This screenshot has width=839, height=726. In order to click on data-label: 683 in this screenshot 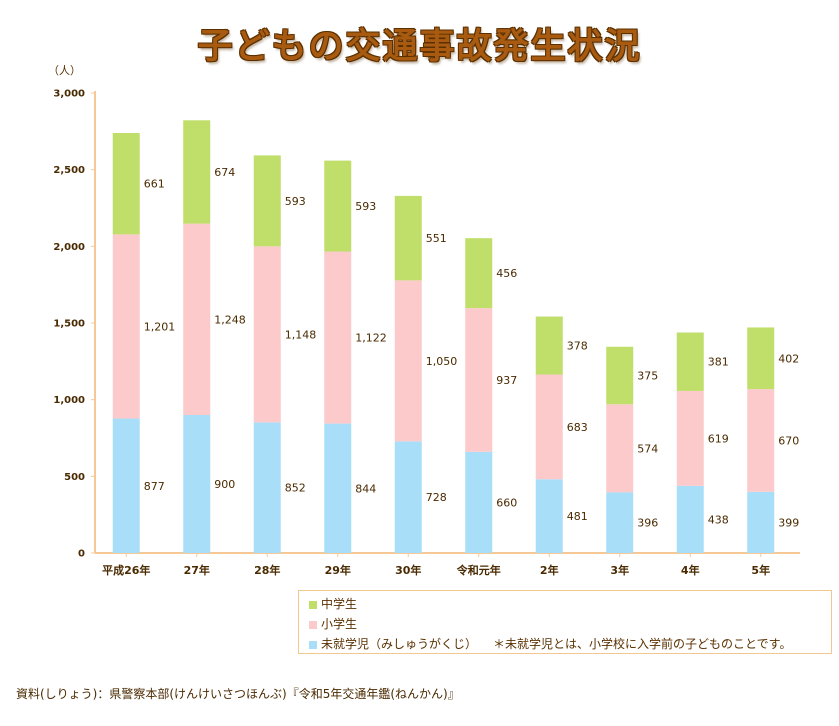, I will do `click(577, 427)`.